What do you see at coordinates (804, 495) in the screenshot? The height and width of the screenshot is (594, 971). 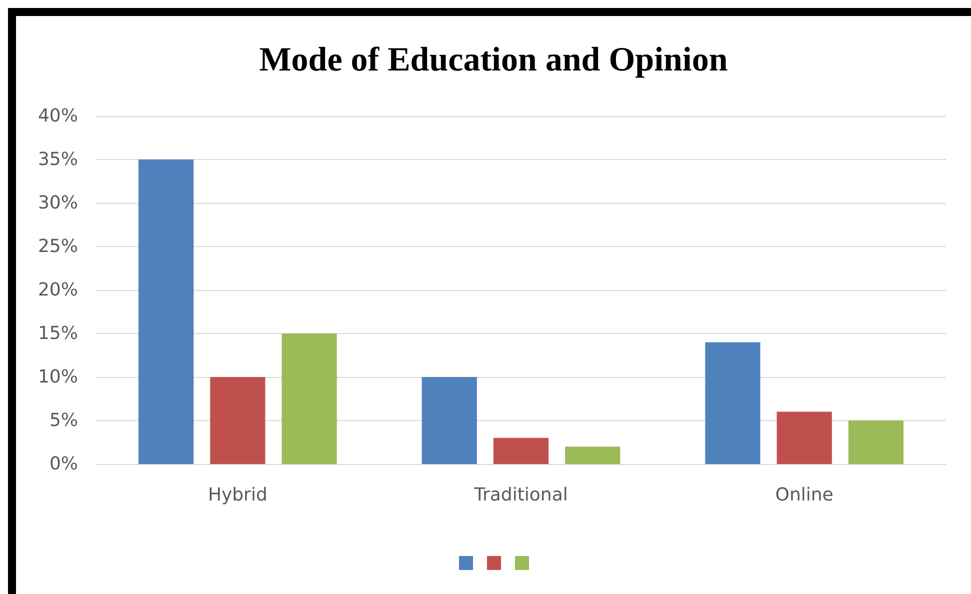 I see `x-tick-label: Online` at bounding box center [804, 495].